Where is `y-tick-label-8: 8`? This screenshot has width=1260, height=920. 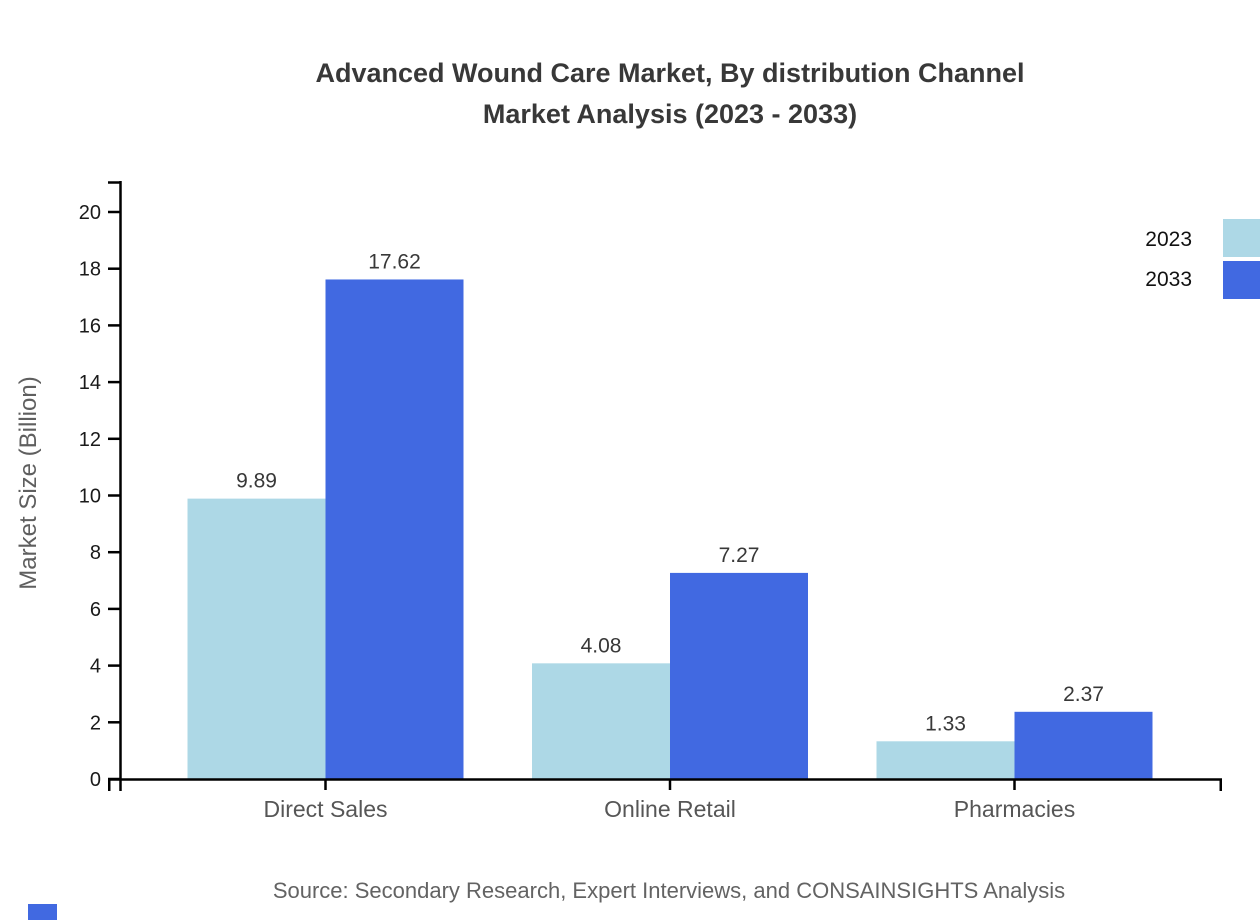 y-tick-label-8: 8 is located at coordinates (95, 553).